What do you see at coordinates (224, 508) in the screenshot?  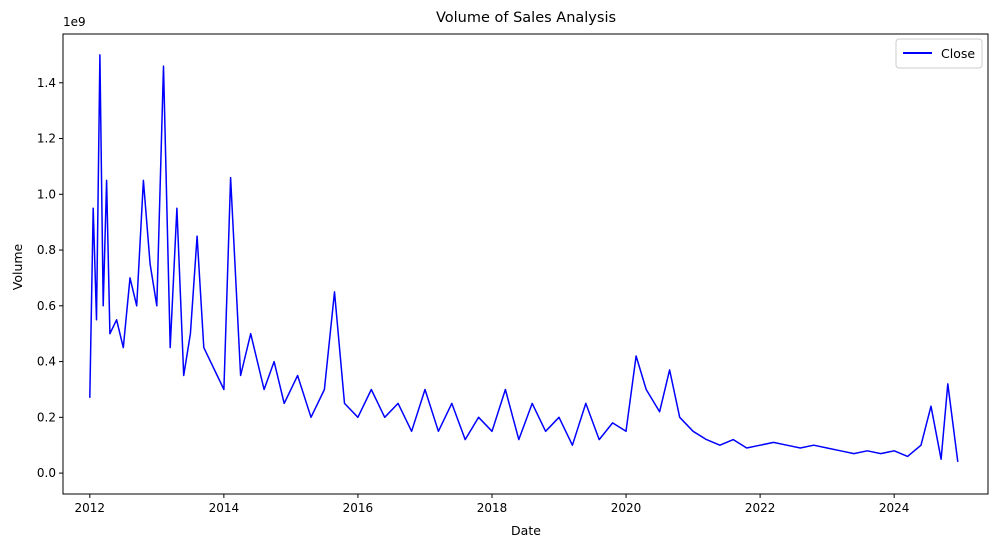 I see `x-tick-label: 2014` at bounding box center [224, 508].